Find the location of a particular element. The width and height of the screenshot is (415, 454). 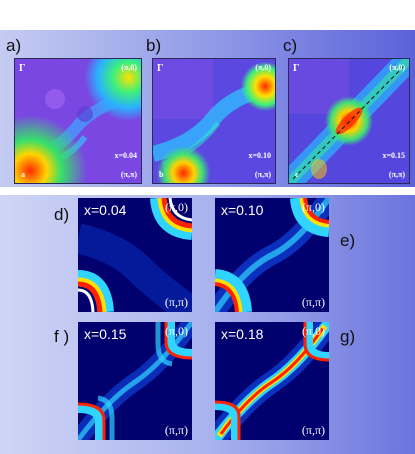

theory-map-x004: x=0.04 (π,0) (π,π) is located at coordinates (135, 255).